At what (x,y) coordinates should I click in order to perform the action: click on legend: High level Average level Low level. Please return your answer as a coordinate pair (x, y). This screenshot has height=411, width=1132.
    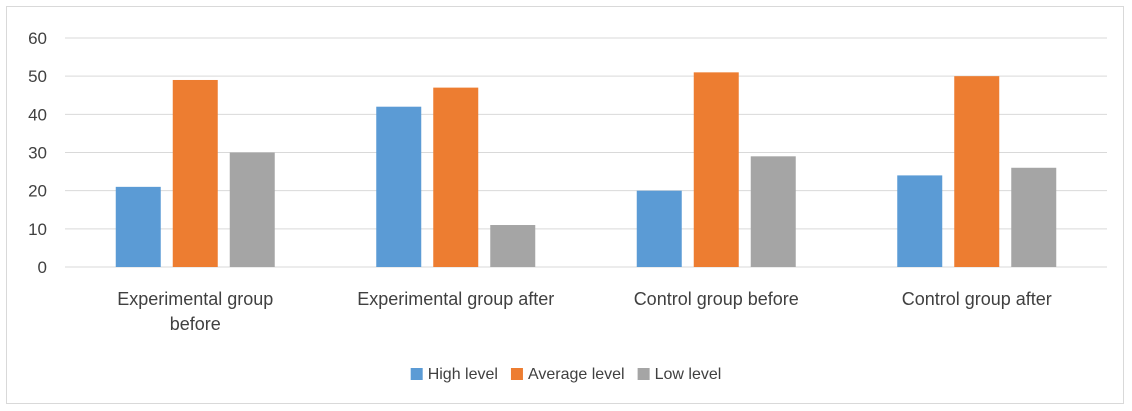
    Looking at the image, I should click on (566, 374).